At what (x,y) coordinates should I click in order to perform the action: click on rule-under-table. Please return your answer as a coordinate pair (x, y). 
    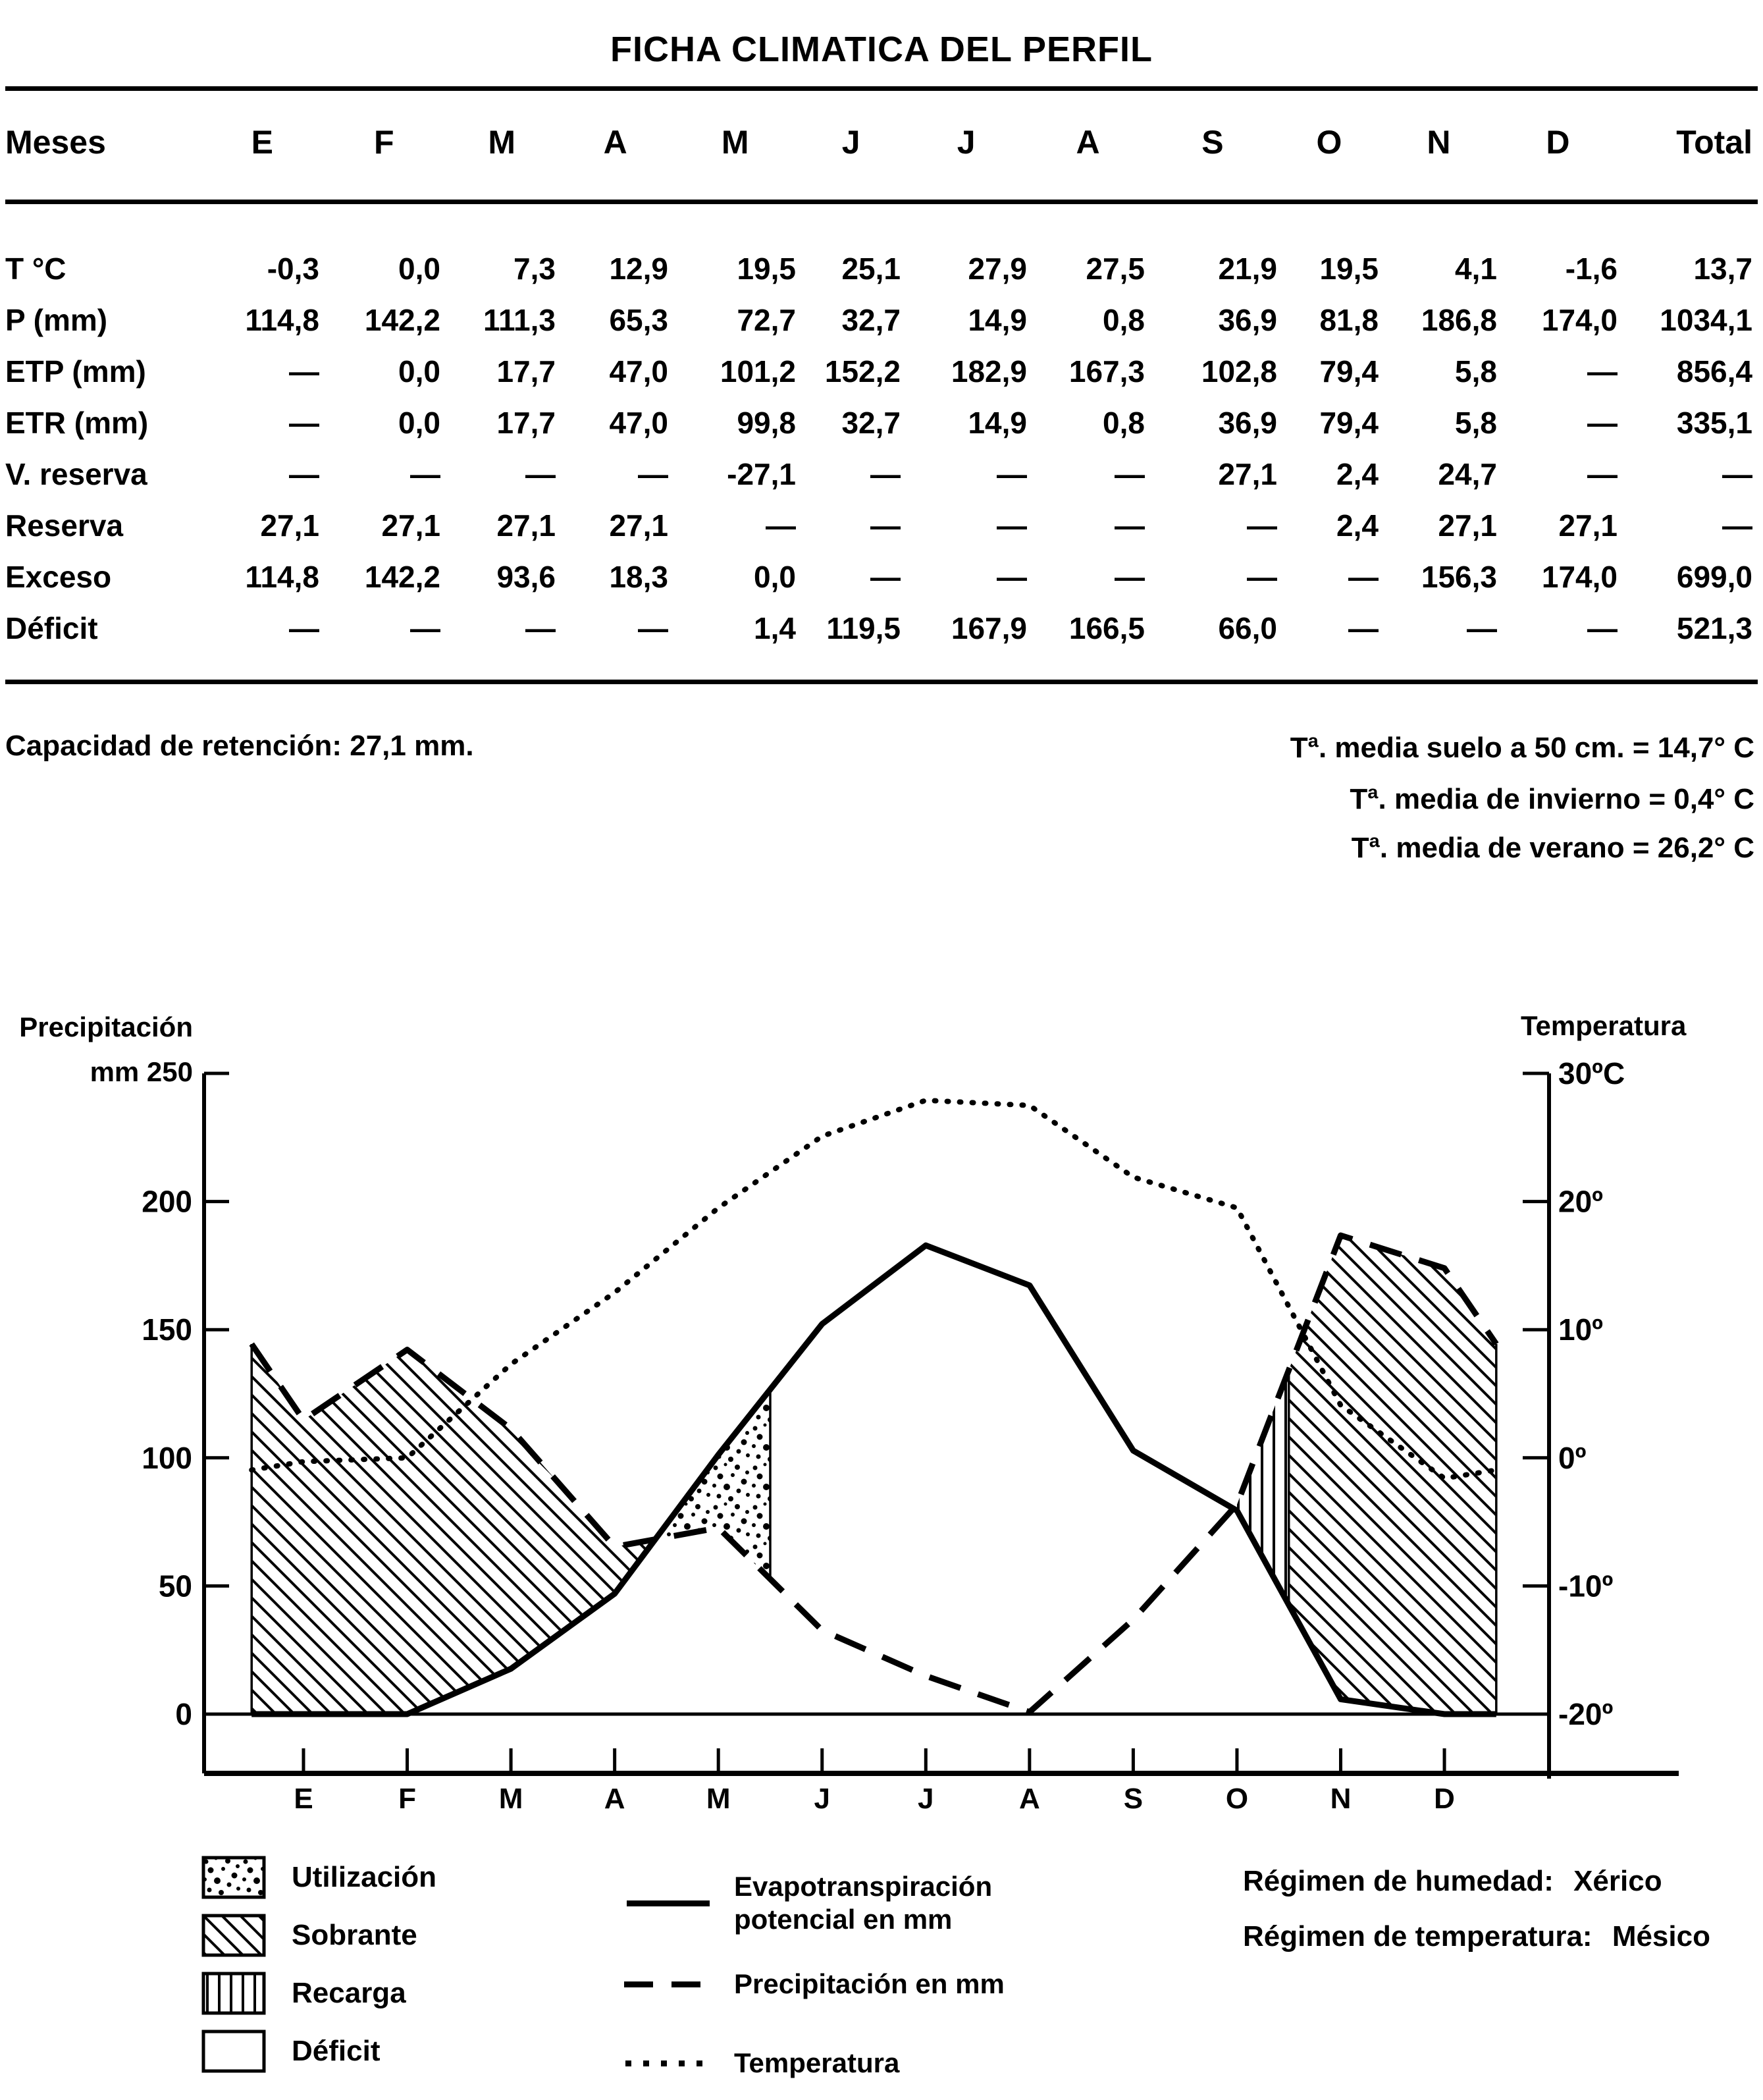
    Looking at the image, I should click on (881, 682).